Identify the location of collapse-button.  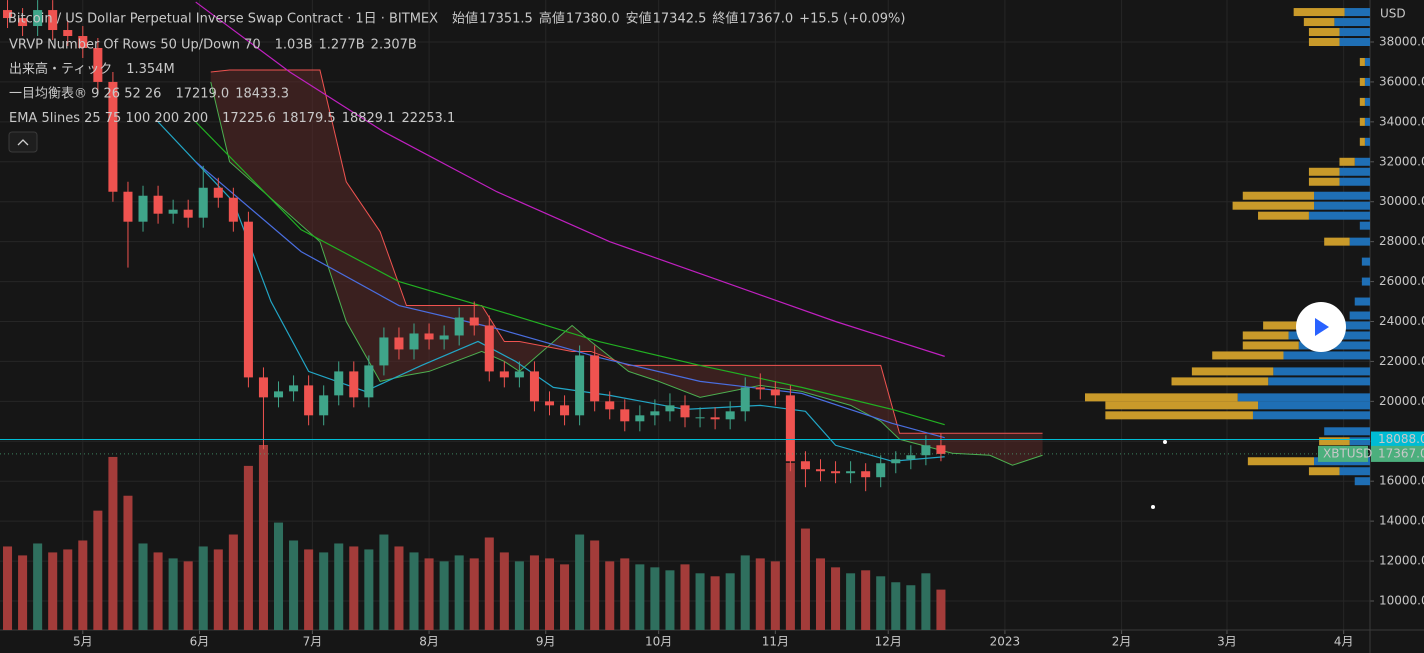
(23, 142).